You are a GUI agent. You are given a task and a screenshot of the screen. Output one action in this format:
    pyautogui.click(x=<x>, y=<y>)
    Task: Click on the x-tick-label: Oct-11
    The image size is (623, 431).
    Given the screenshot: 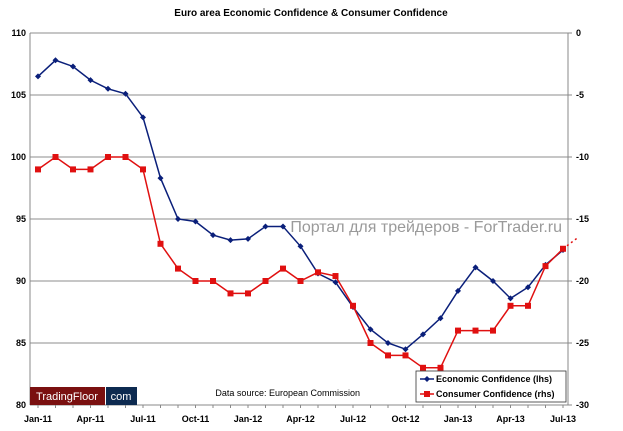 What is the action you would take?
    pyautogui.click(x=196, y=419)
    